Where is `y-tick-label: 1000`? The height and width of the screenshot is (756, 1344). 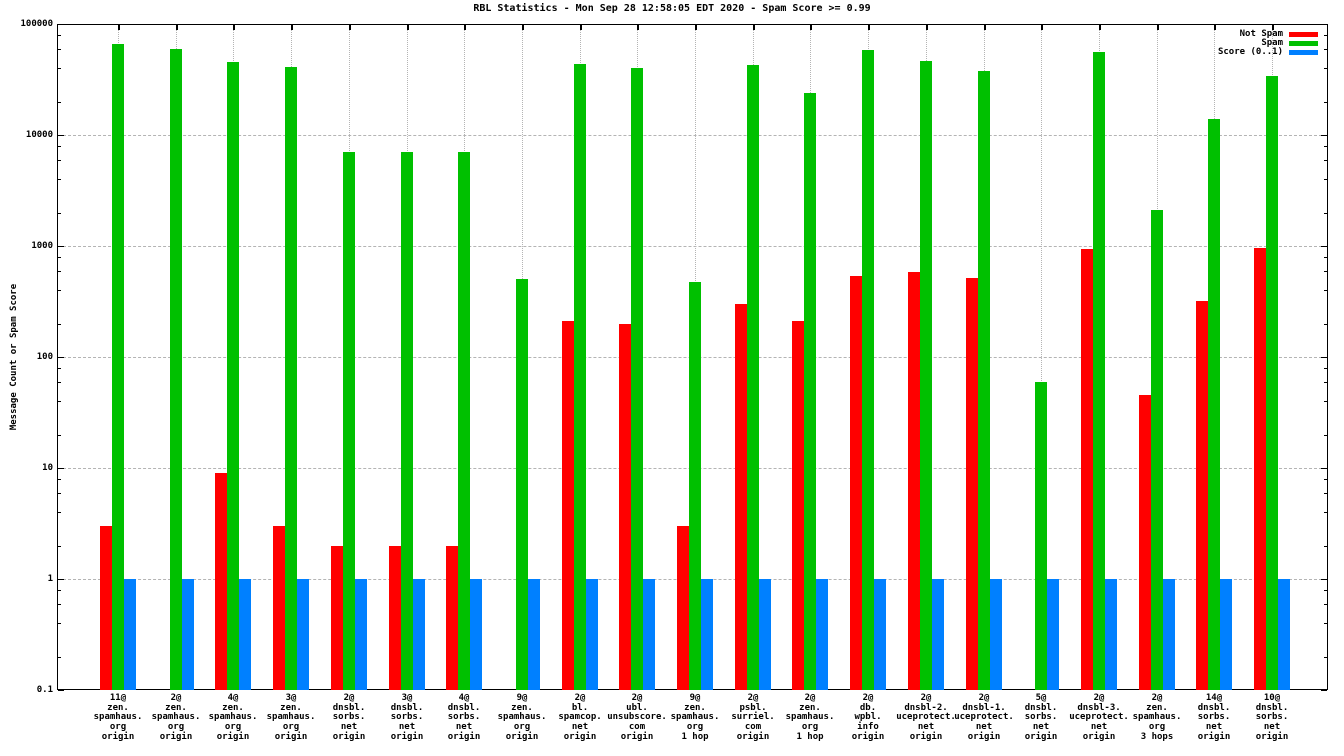 y-tick-label: 1000 is located at coordinates (42, 246).